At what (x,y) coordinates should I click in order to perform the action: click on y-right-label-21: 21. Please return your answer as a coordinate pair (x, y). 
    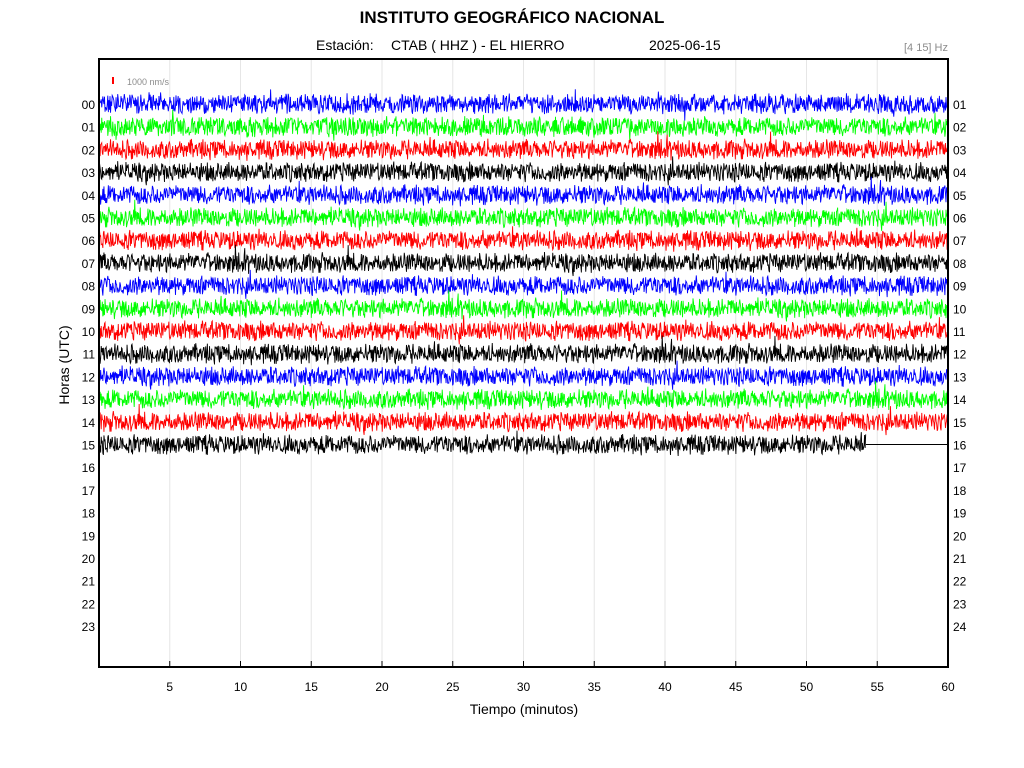
    Looking at the image, I should click on (960, 559).